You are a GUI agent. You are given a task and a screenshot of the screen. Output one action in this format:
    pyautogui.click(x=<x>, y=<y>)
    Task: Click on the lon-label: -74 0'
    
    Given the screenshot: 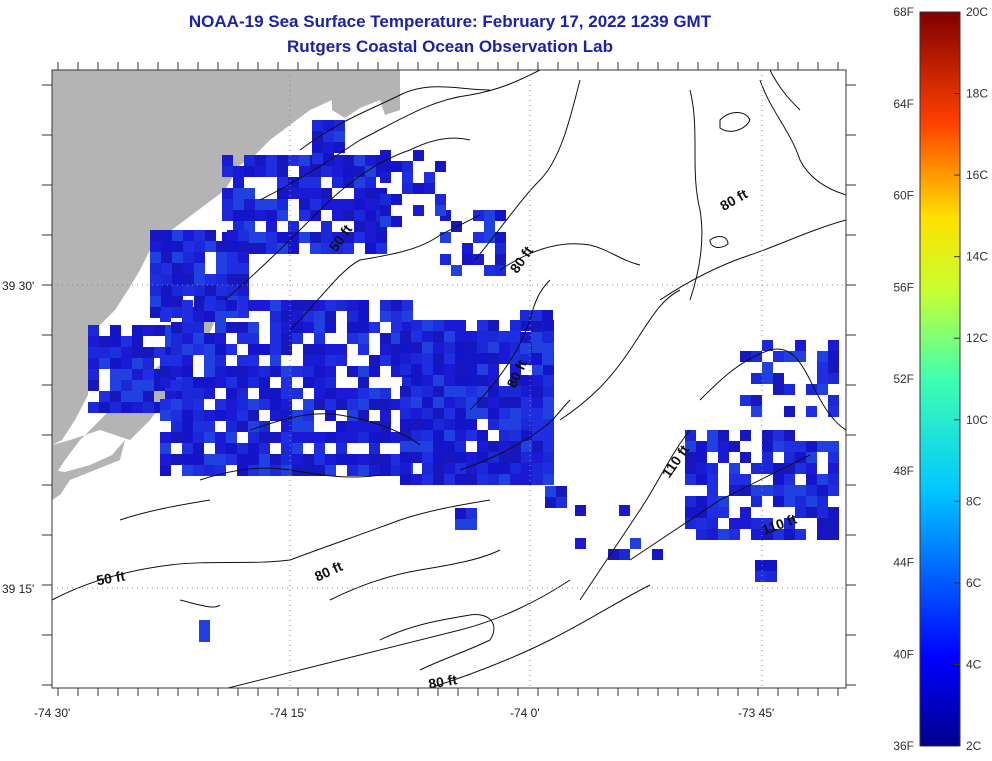 What is the action you would take?
    pyautogui.click(x=525, y=713)
    